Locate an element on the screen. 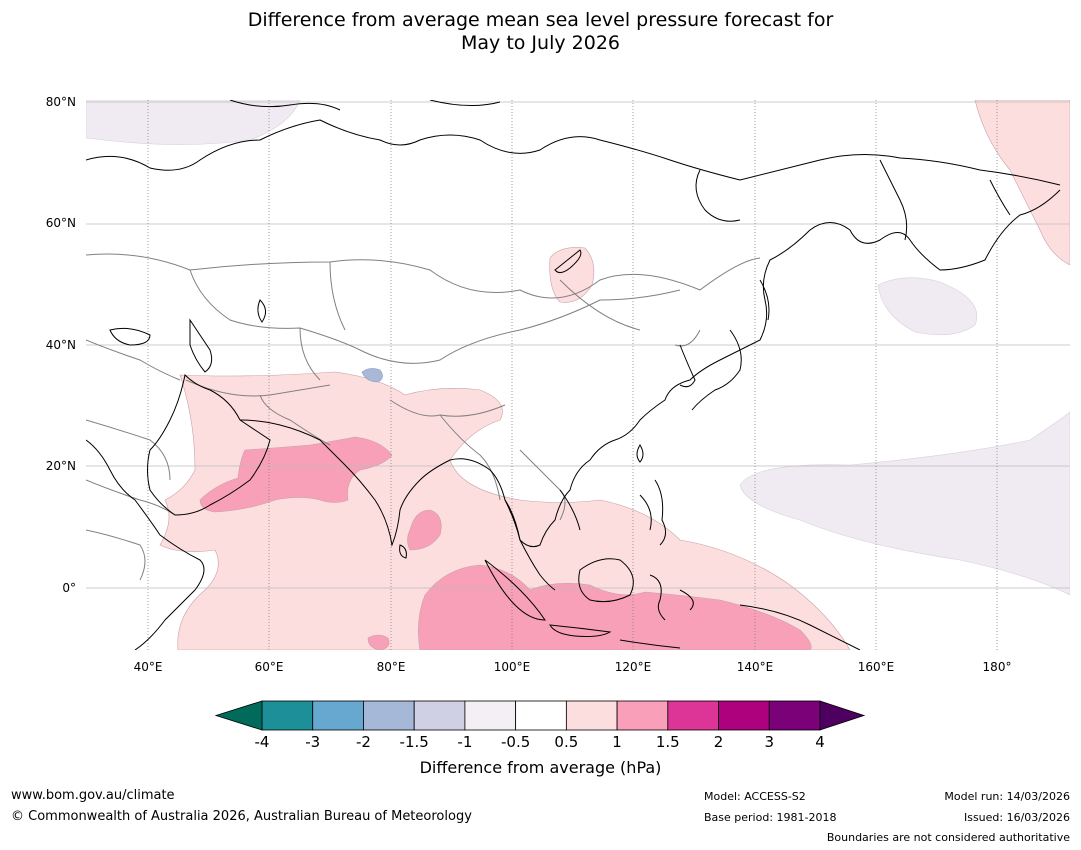 This screenshot has width=1081, height=850. lon-label-180: 180° is located at coordinates (997, 667).